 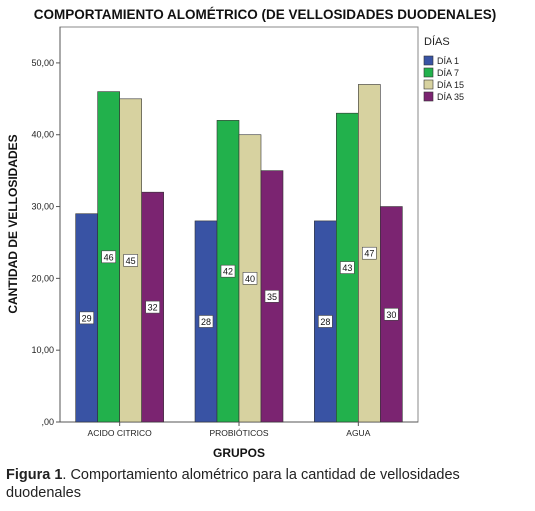 I want to click on data-label: 40, so click(x=250, y=279).